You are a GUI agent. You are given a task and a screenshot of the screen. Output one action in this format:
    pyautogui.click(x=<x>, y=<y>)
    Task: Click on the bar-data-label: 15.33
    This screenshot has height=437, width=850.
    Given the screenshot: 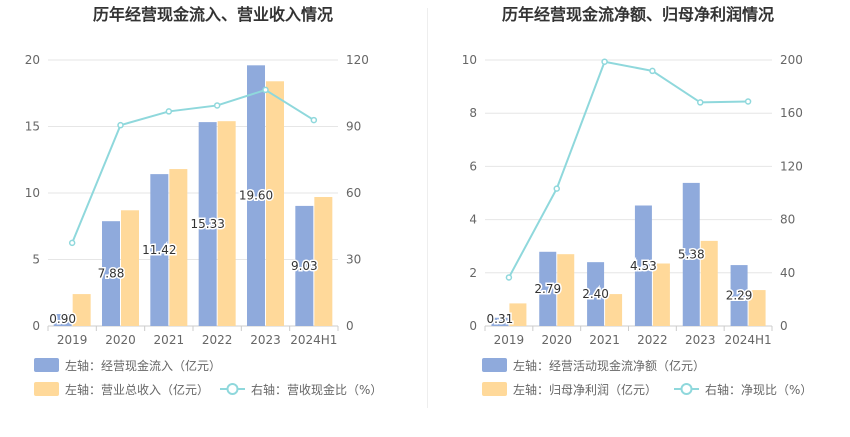 What is the action you would take?
    pyautogui.click(x=207, y=224)
    